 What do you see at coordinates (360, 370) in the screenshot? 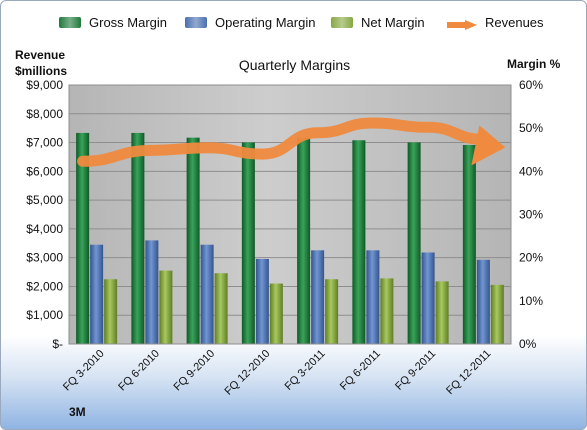
I see `category-label: FQ 6-2011` at bounding box center [360, 370].